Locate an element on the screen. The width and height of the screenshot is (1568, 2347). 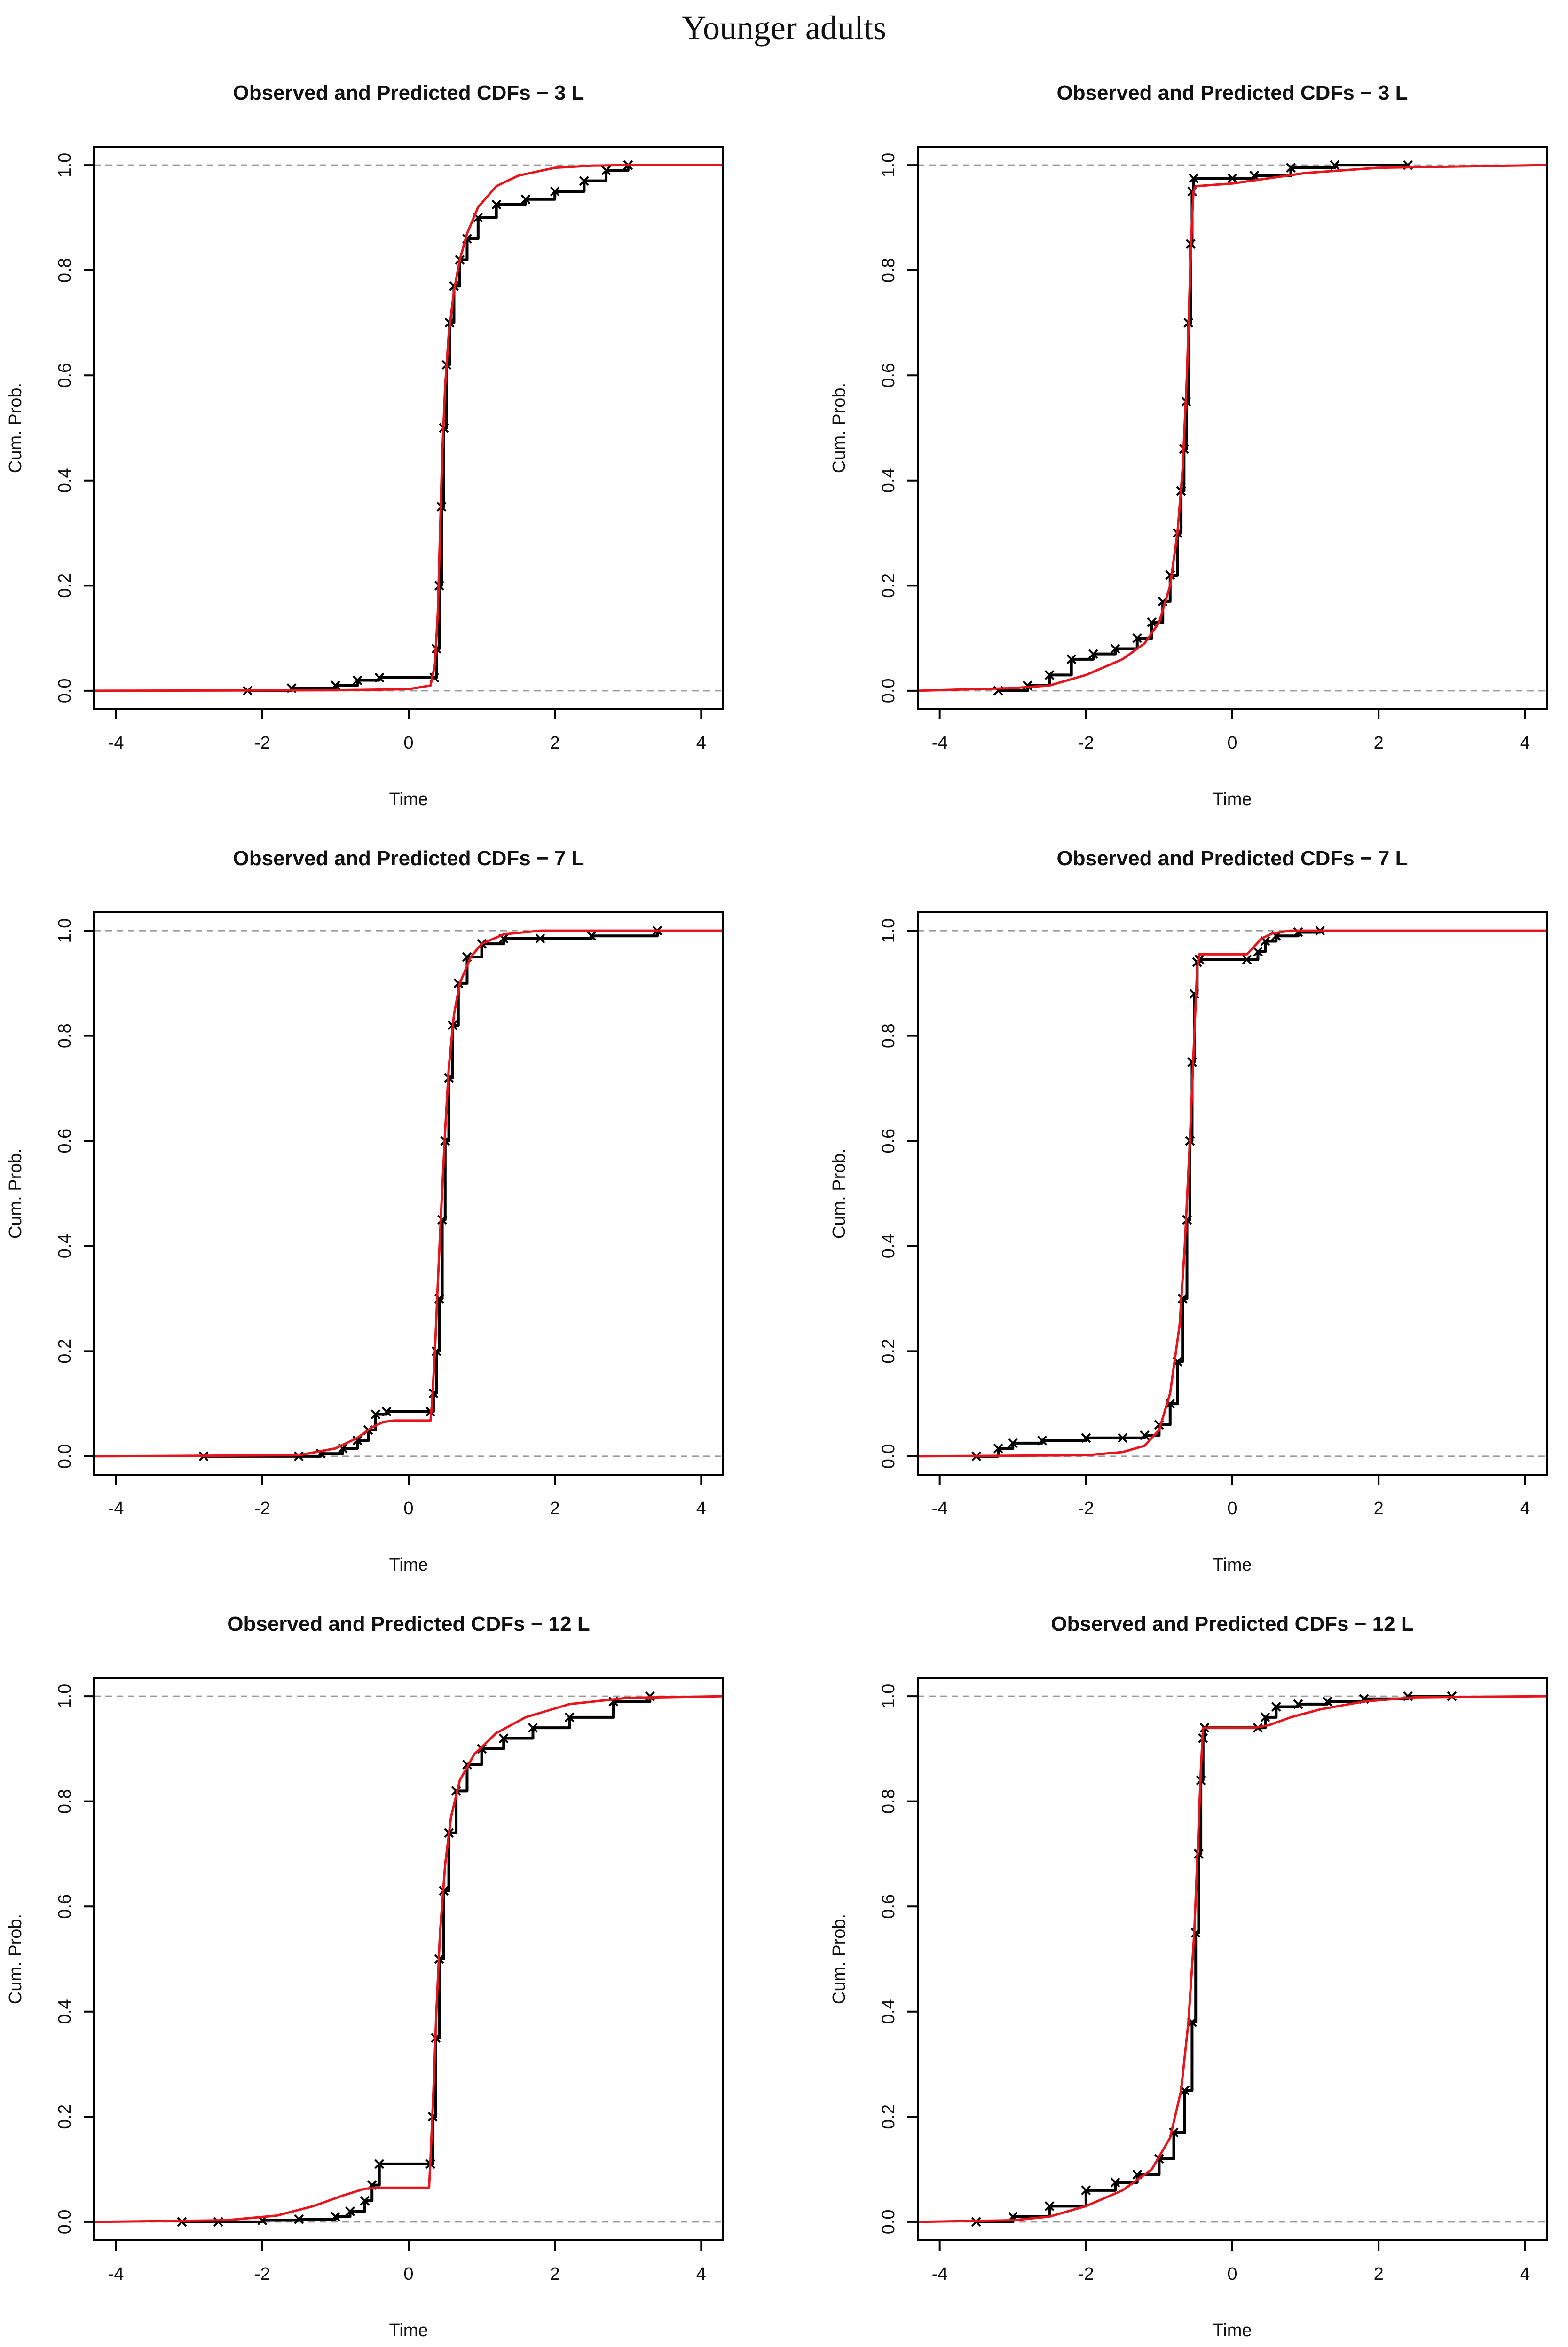
figure-title: Younger adults is located at coordinates (784, 28).